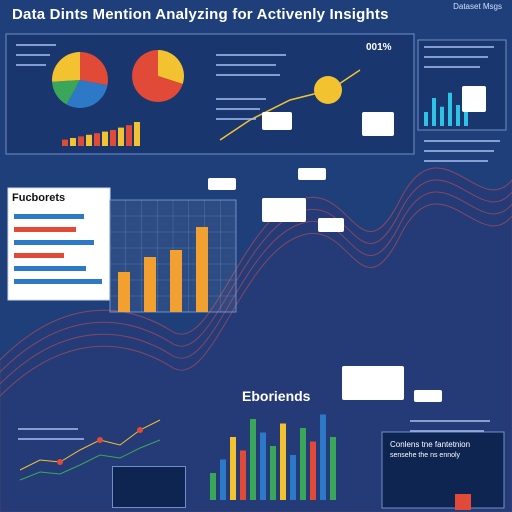 The image size is (512, 512). I want to click on badge-line, so click(290, 105).